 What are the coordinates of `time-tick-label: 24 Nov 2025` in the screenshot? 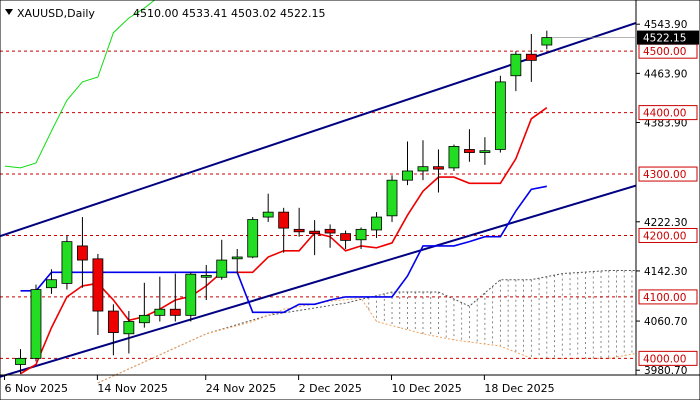 It's located at (241, 388).